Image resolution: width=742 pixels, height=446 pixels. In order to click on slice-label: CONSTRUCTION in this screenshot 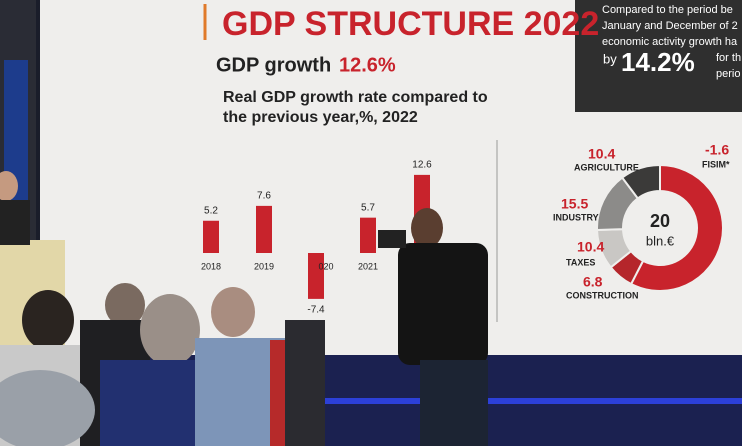, I will do `click(602, 295)`.